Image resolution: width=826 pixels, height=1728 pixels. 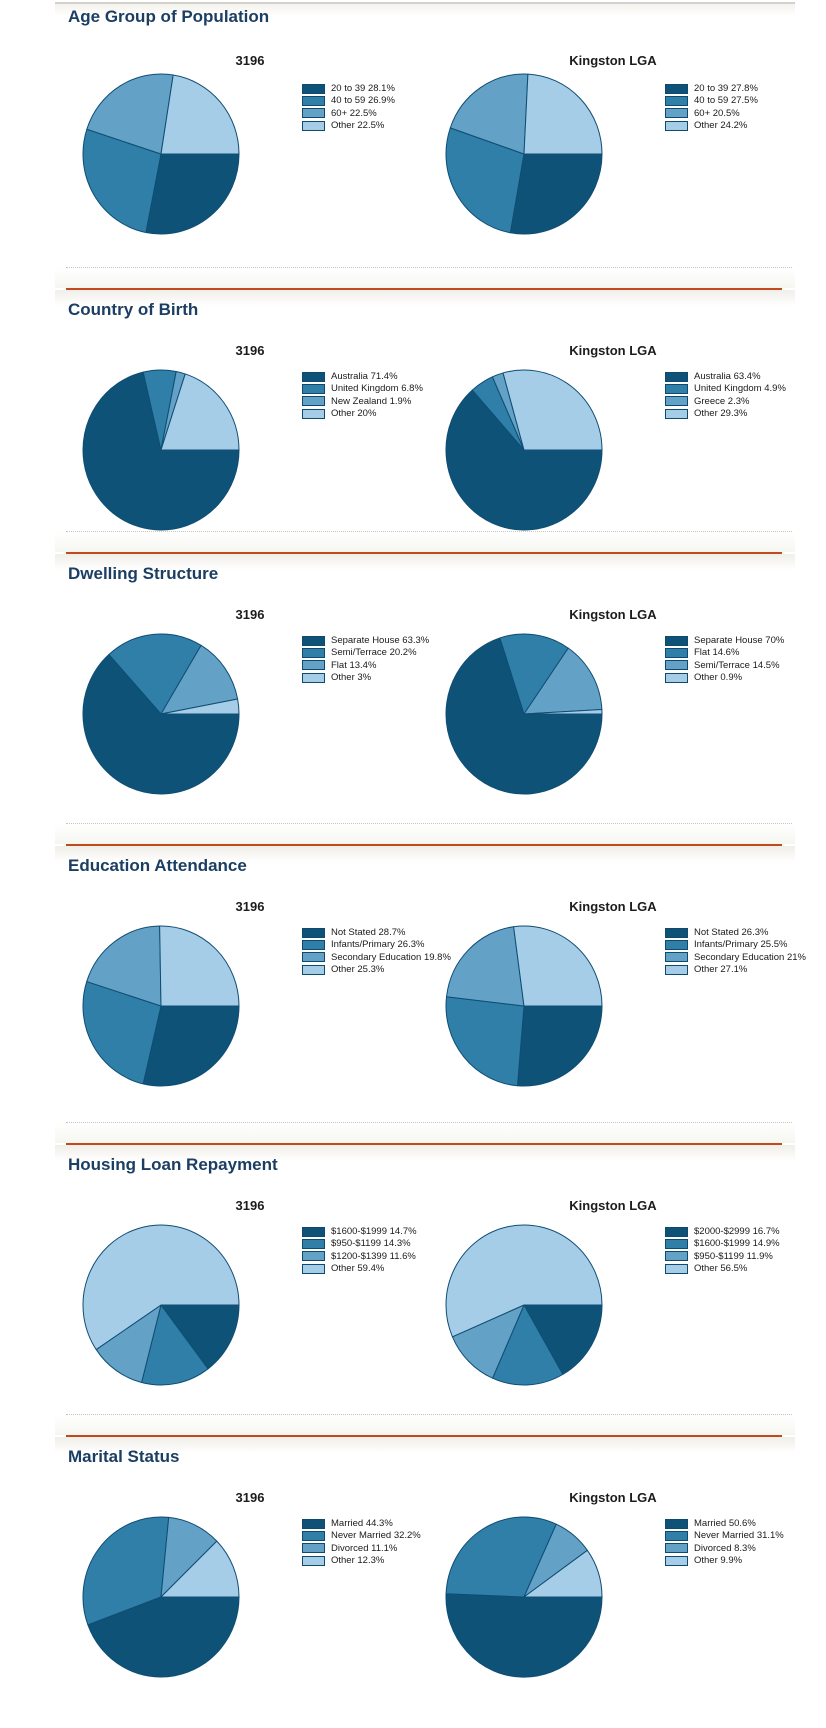 I want to click on legend-row: Infants/Primary 26.3%, so click(x=376, y=944).